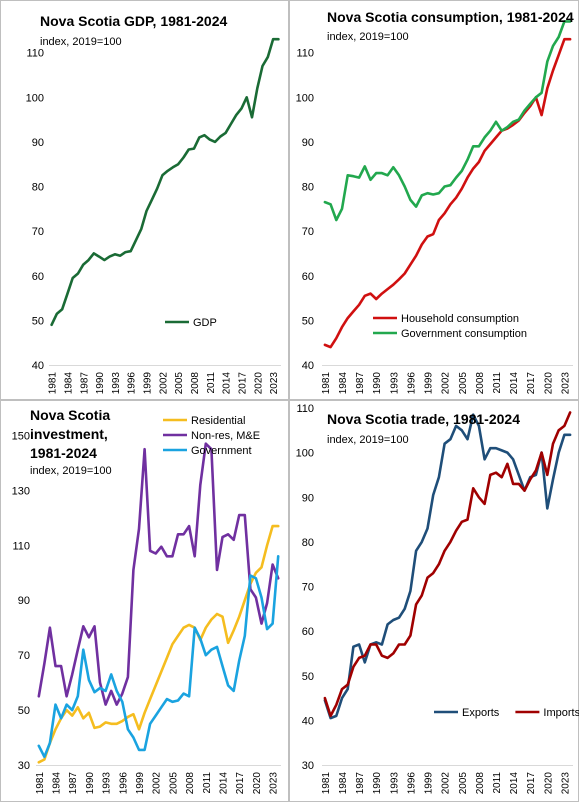  Describe the element at coordinates (69, 434) in the screenshot. I see `chart-title-line: investment,` at that location.